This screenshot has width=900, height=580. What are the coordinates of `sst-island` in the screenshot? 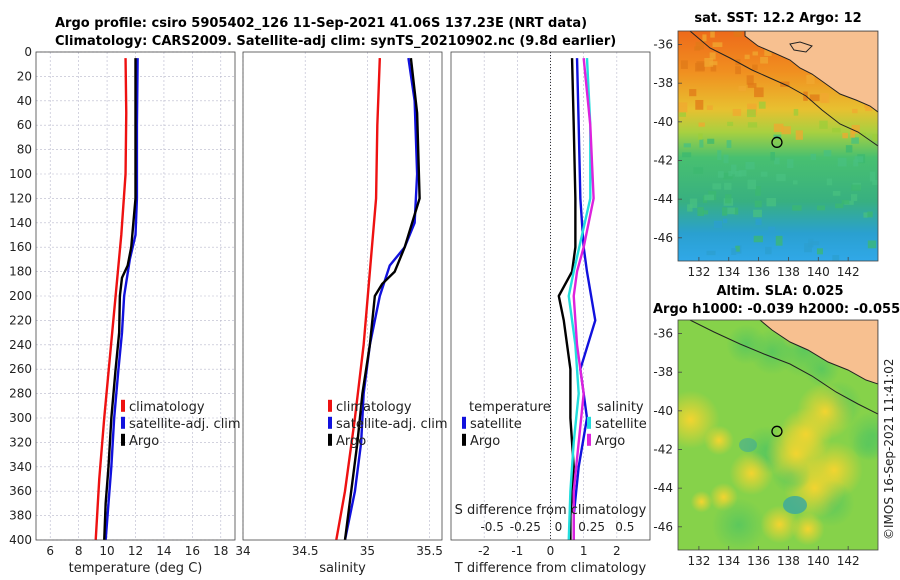 It's located at (801, 47).